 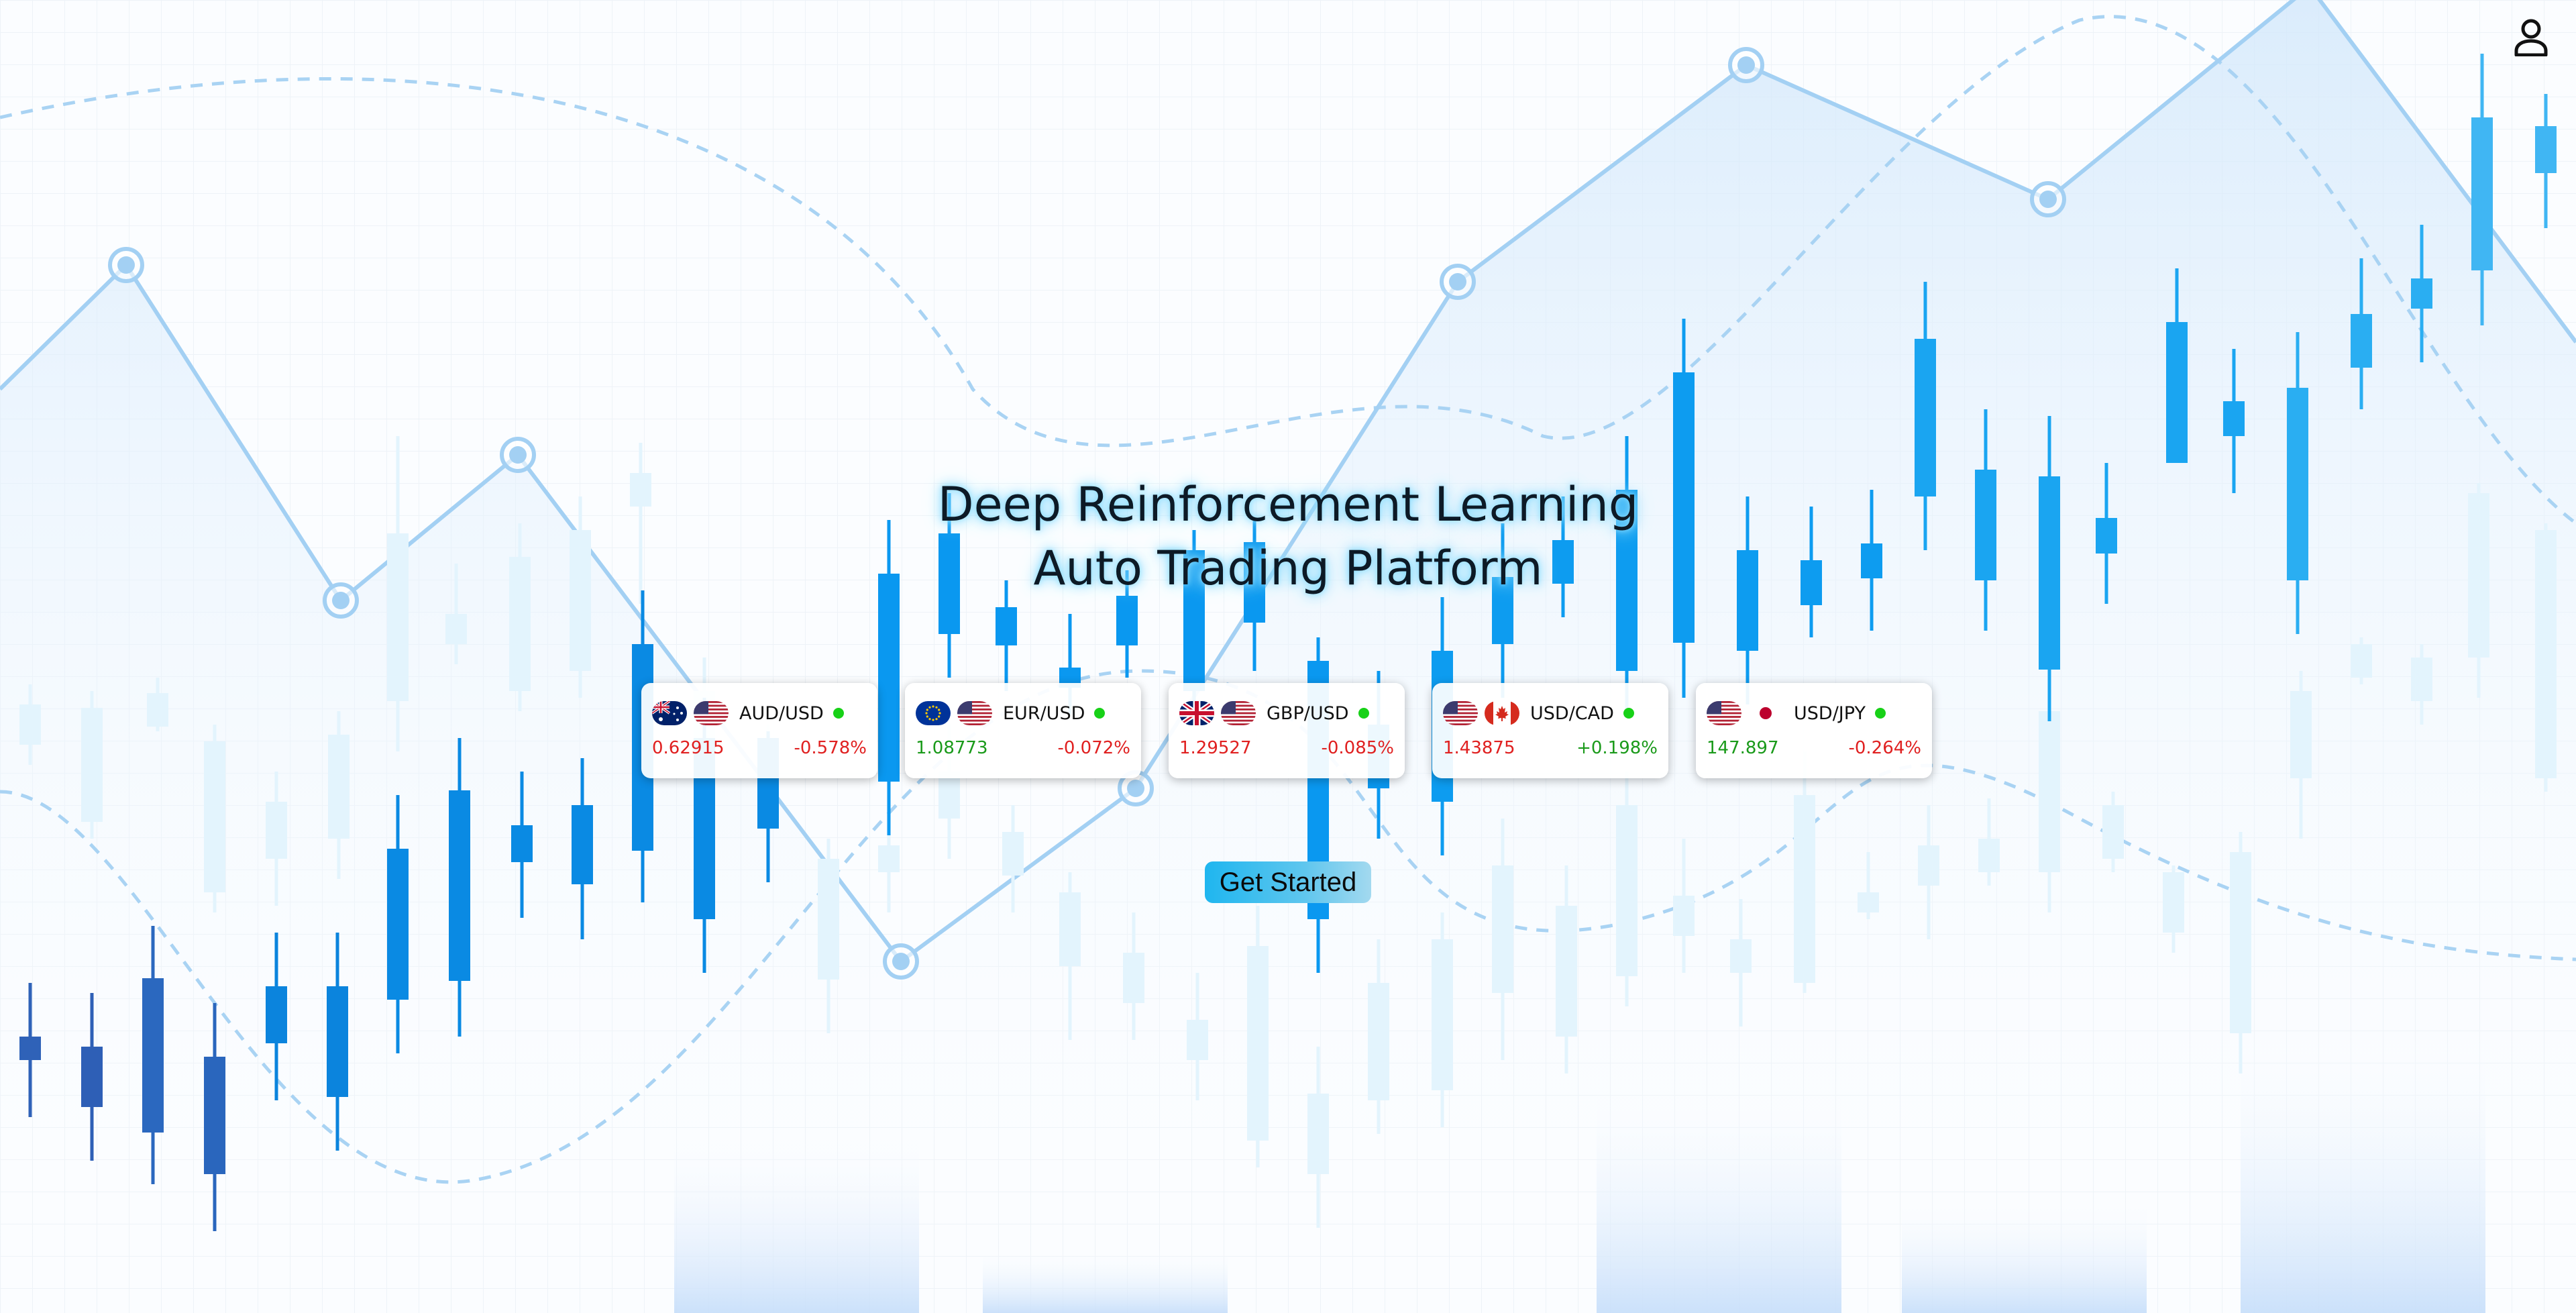 I want to click on ticker-pair: EUR/USD, so click(x=1044, y=713).